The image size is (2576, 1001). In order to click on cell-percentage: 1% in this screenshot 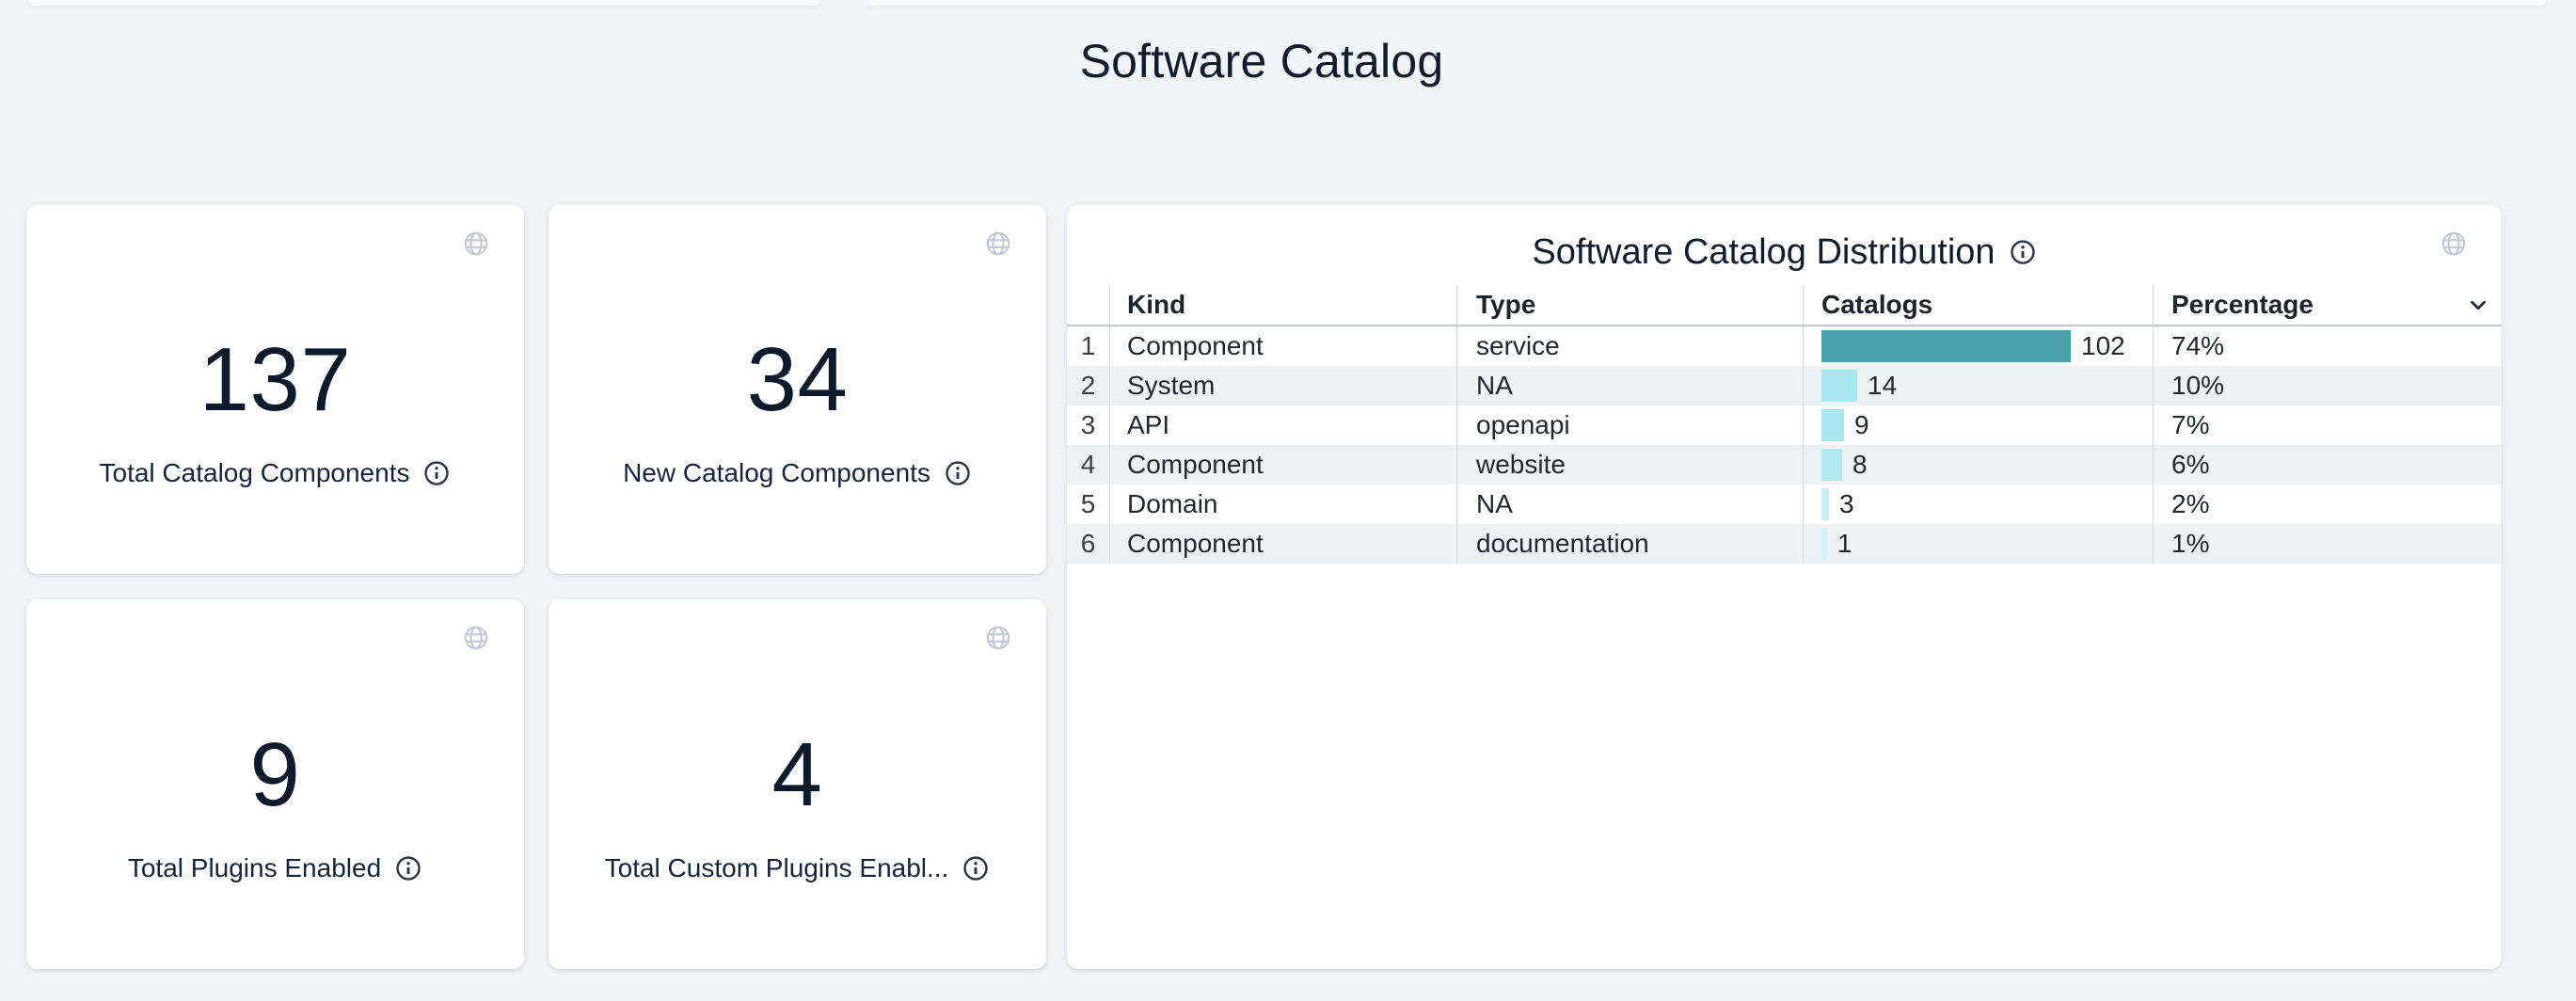, I will do `click(2327, 544)`.